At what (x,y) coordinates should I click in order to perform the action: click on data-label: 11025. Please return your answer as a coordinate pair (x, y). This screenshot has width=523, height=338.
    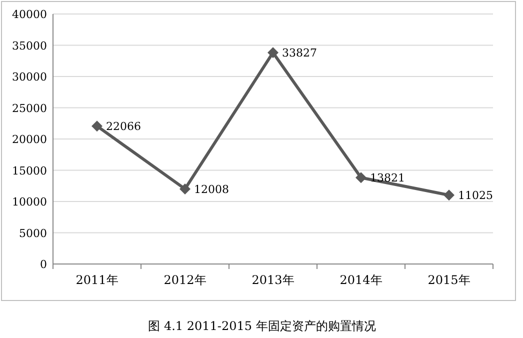
    Looking at the image, I should click on (475, 195).